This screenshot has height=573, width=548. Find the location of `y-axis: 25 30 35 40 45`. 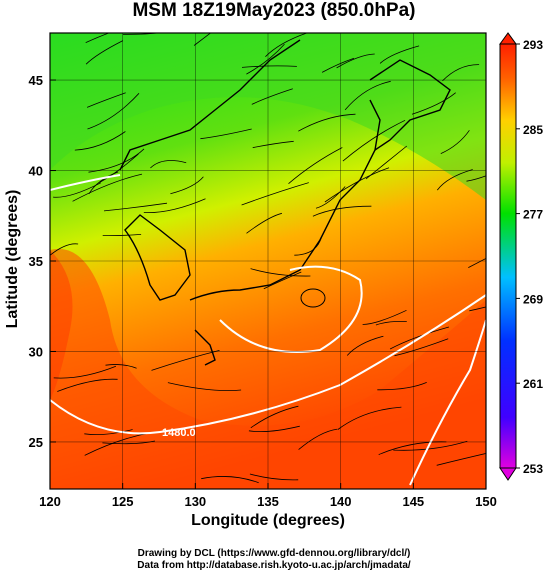

y-axis: 25 30 35 40 45 is located at coordinates (42, 261).